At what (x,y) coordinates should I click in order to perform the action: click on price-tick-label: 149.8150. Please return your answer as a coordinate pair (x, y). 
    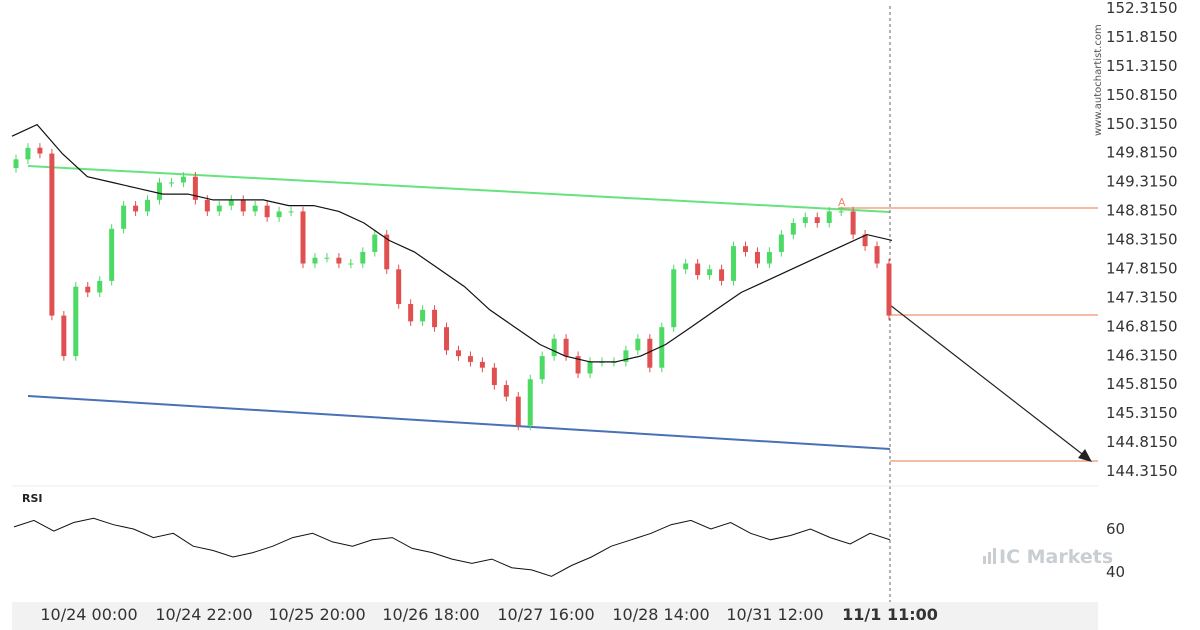
    Looking at the image, I should click on (1142, 153).